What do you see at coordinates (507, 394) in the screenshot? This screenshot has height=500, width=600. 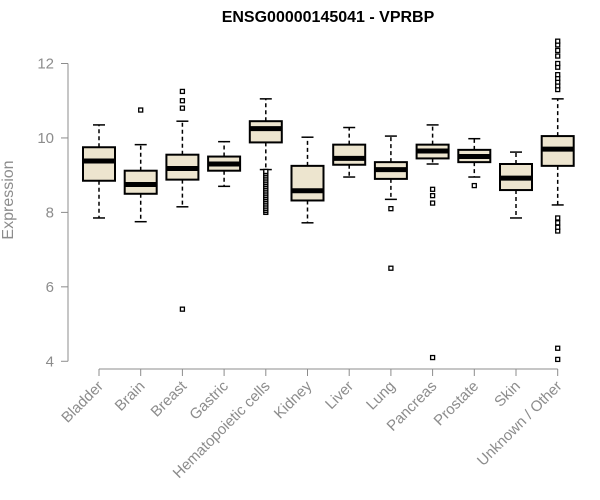 I see `x-tick-label: Skin` at bounding box center [507, 394].